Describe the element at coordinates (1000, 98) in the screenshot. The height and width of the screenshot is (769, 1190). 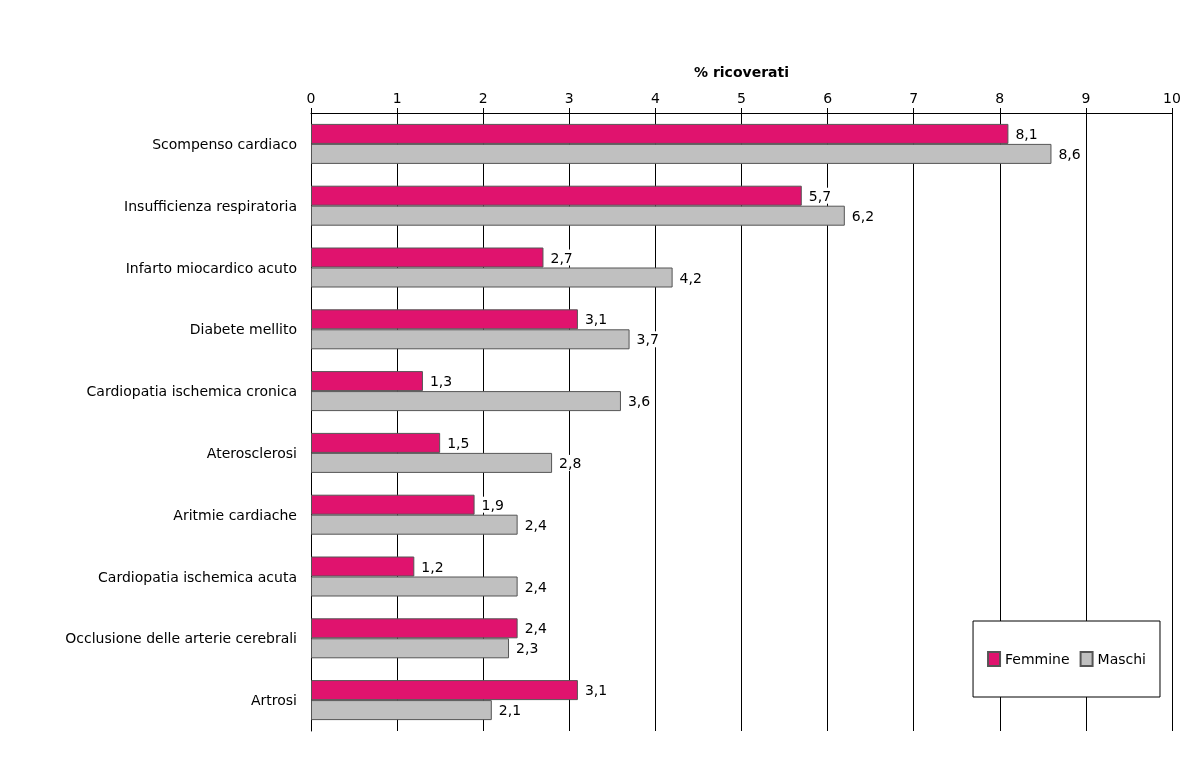
I see `x-tick-label: 8` at that location.